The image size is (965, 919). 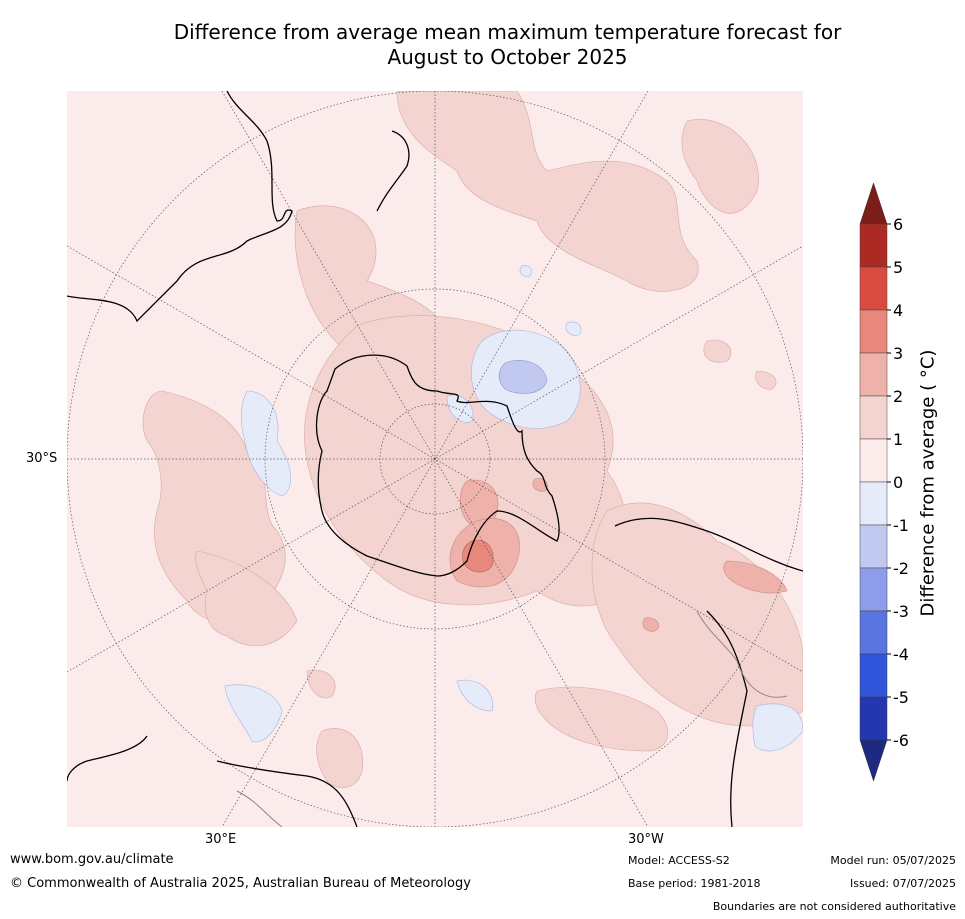 I want to click on lon-label-30e: 30°E, so click(x=221, y=839).